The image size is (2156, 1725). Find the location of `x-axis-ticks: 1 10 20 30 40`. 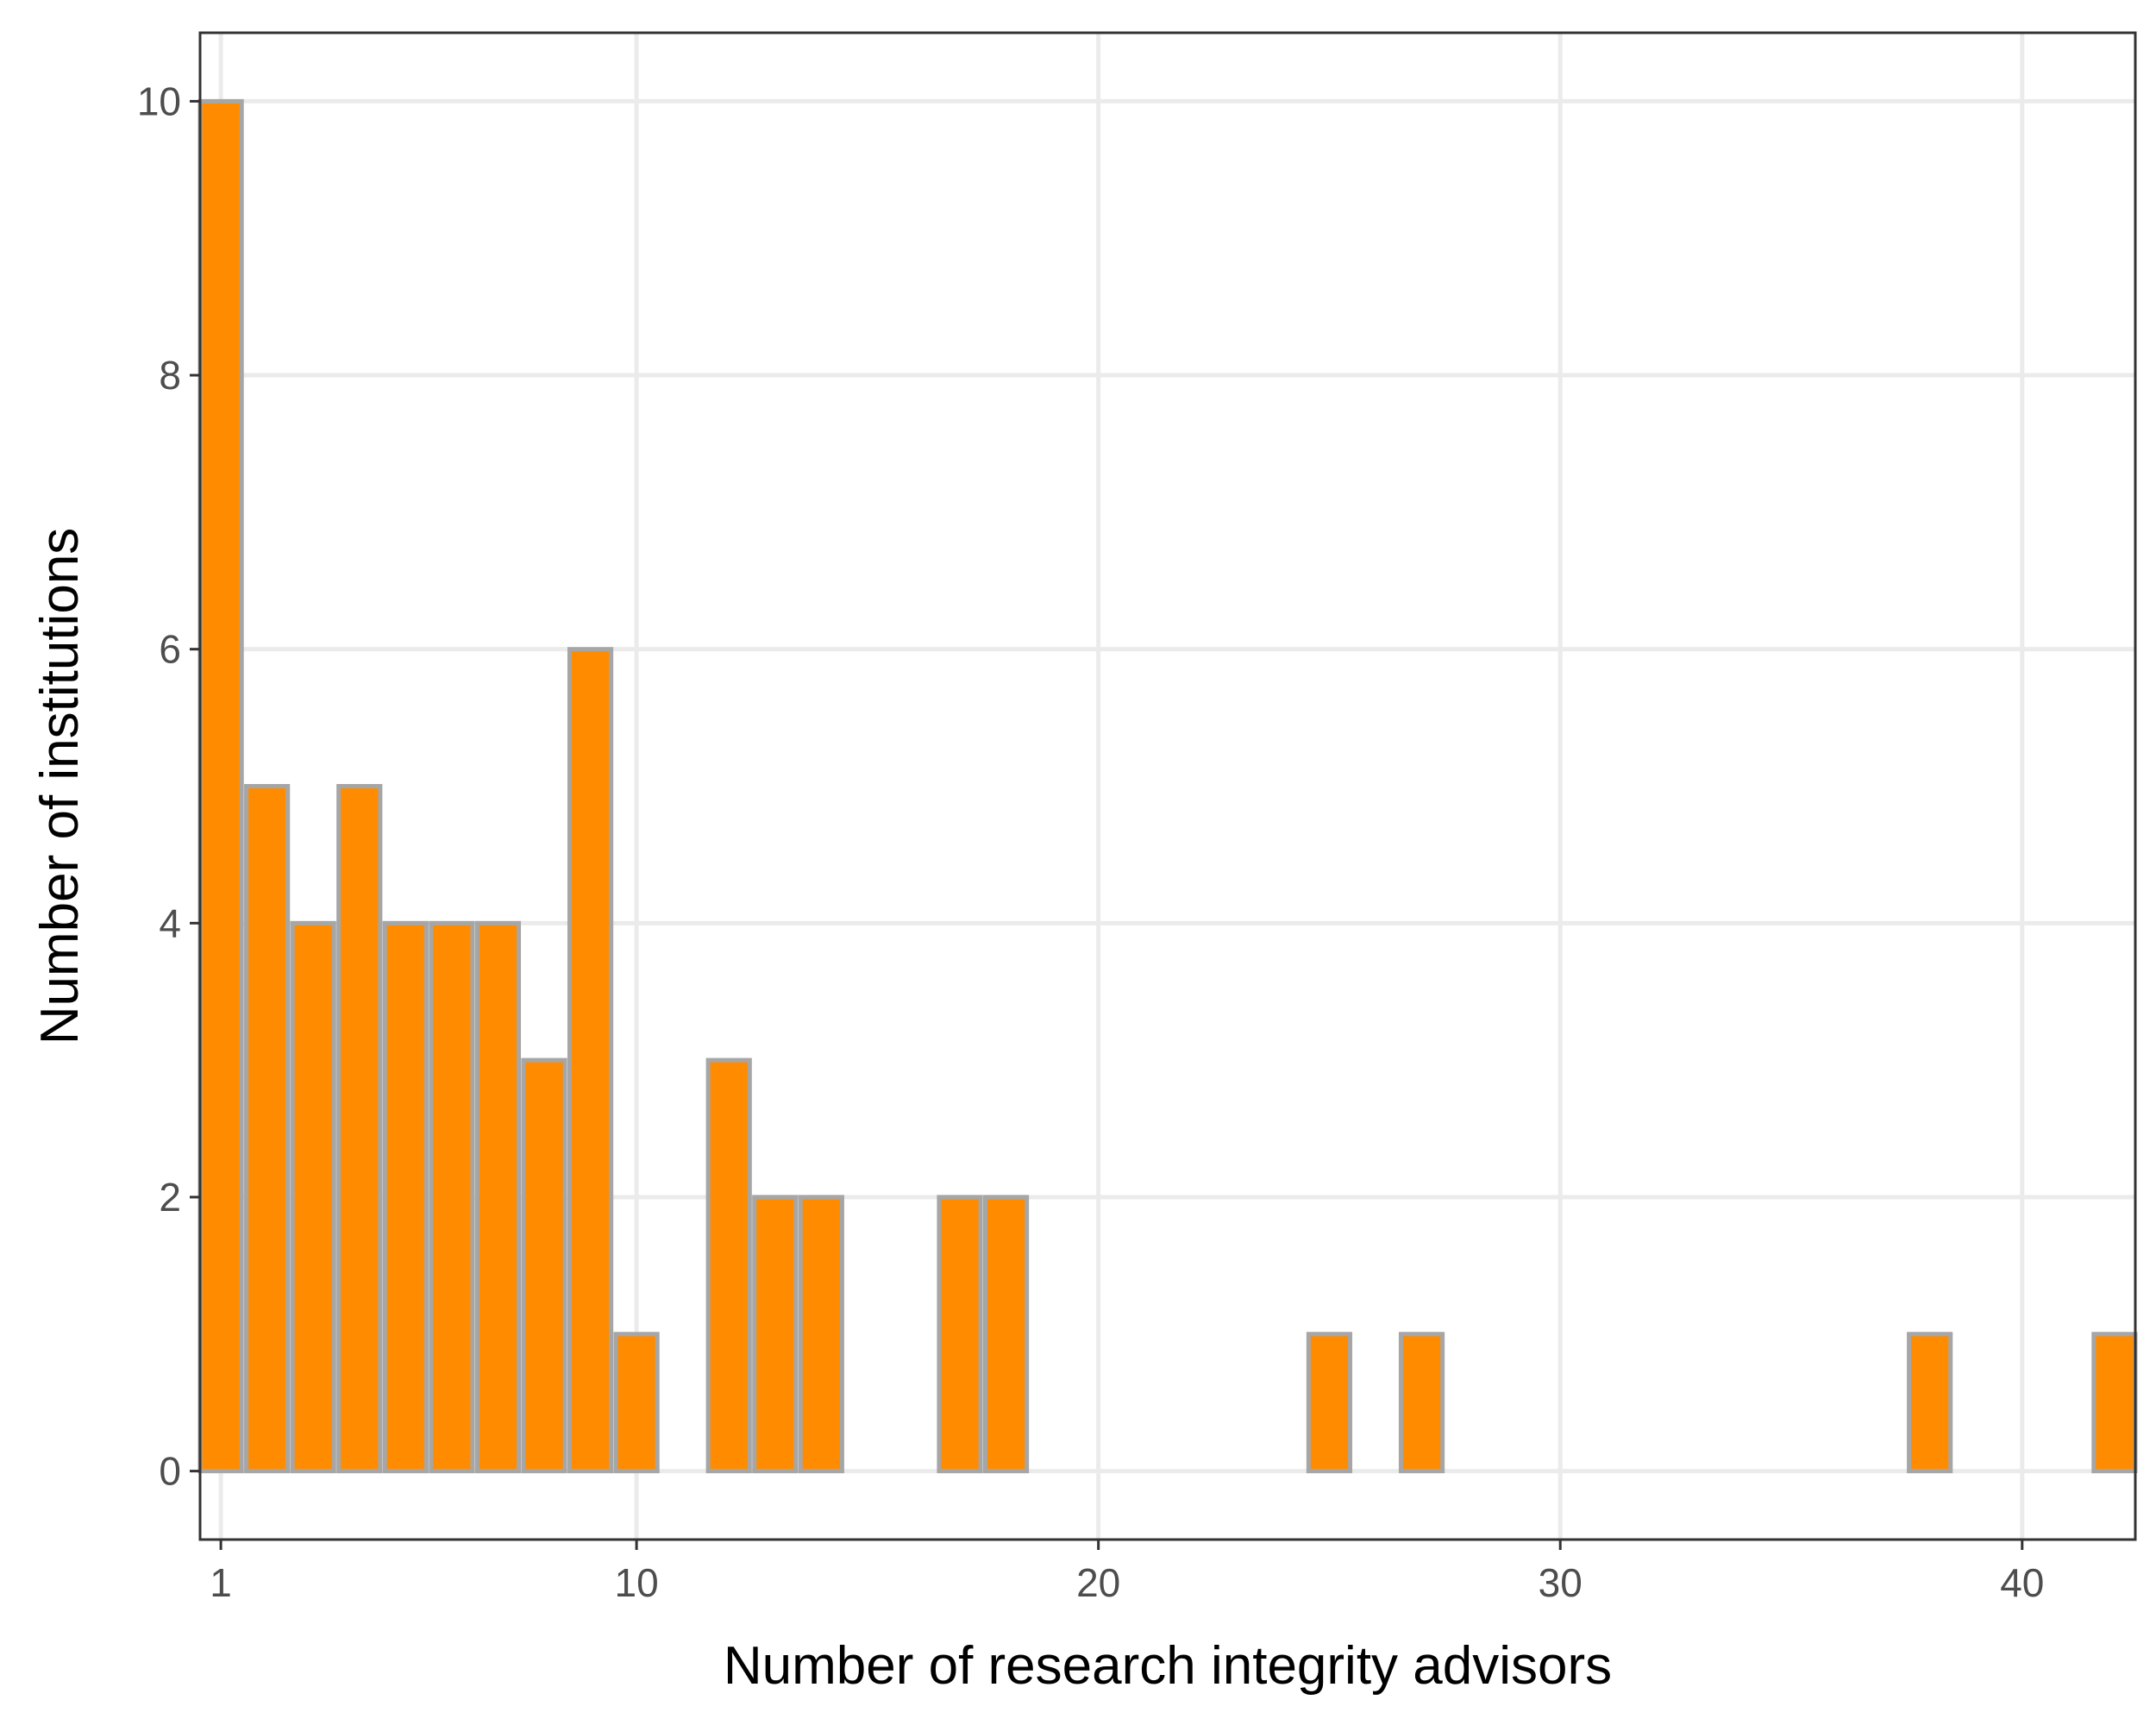

x-axis-ticks: 1 10 20 30 40 is located at coordinates (1127, 1573).